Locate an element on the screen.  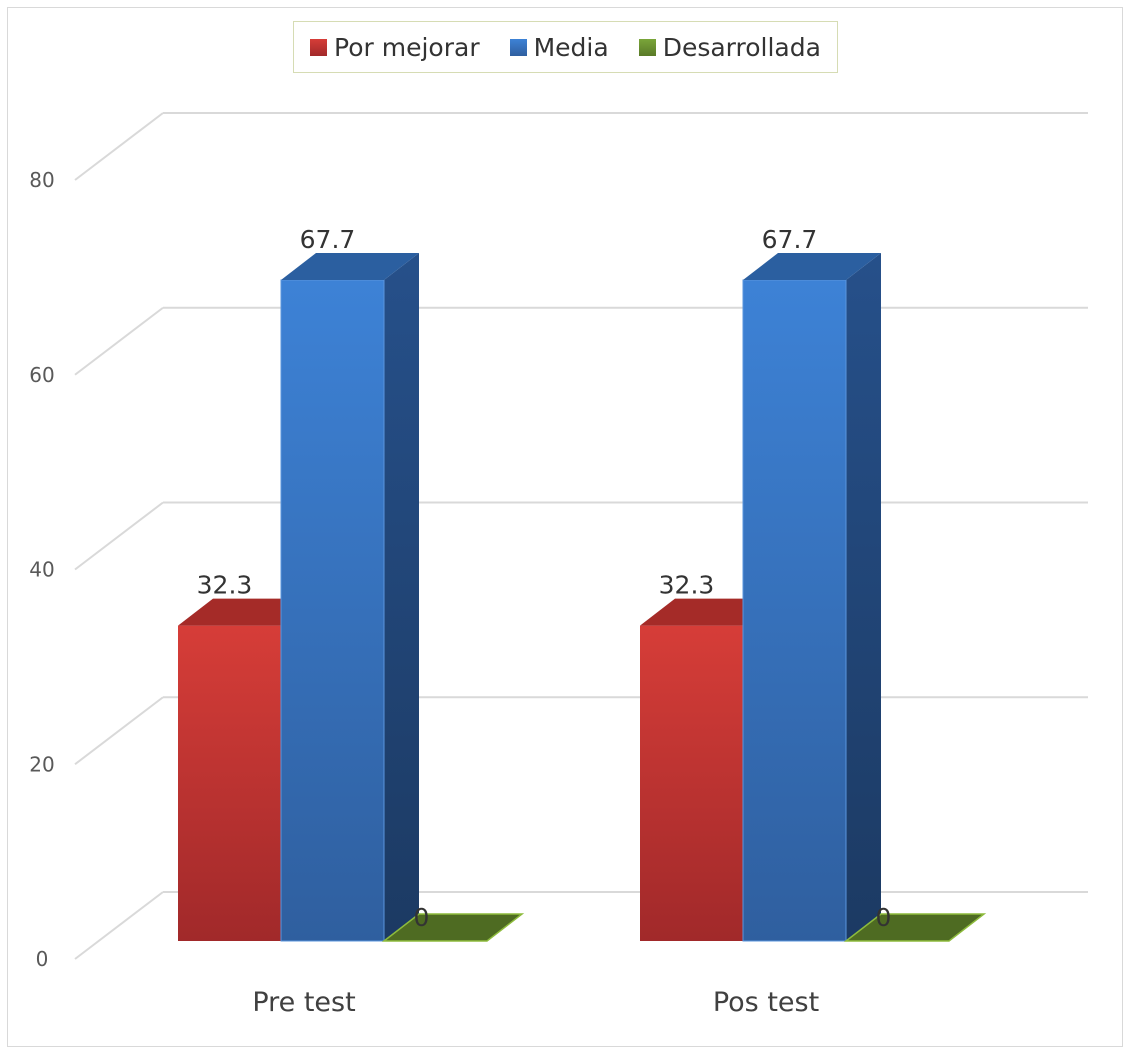
legend-label: Media is located at coordinates (571, 47).